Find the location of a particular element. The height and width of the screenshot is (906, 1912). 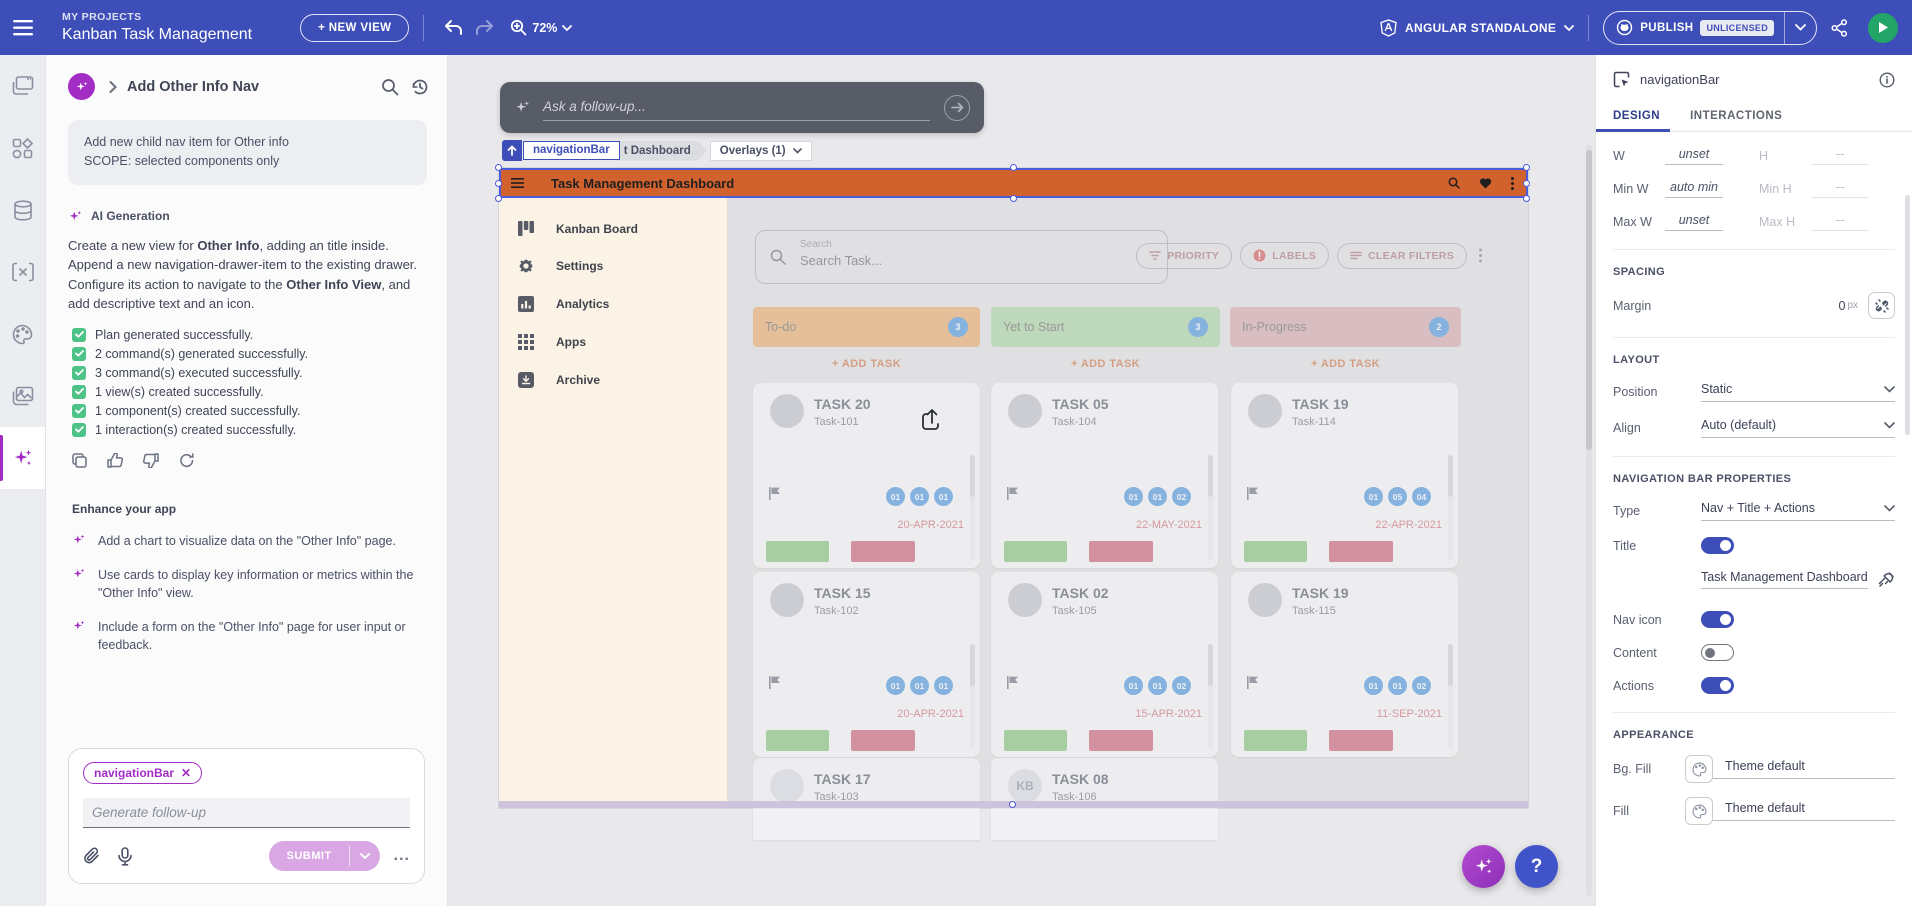

nav-burger-icon is located at coordinates (517, 183).